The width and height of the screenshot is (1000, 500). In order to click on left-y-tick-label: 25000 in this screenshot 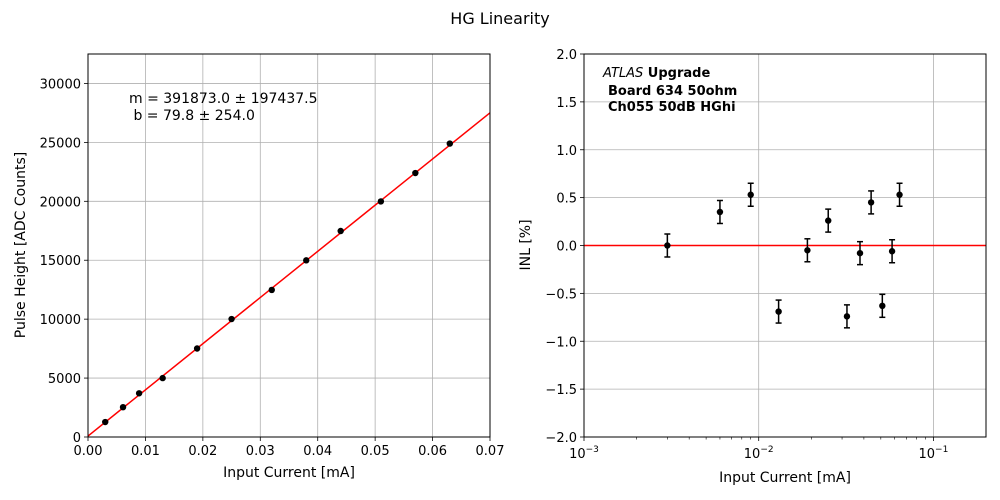, I will do `click(60, 143)`.